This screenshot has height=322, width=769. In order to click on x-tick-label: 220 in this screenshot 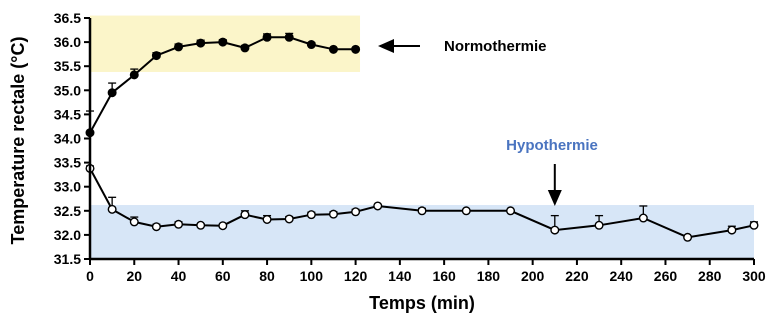, I will do `click(577, 276)`.